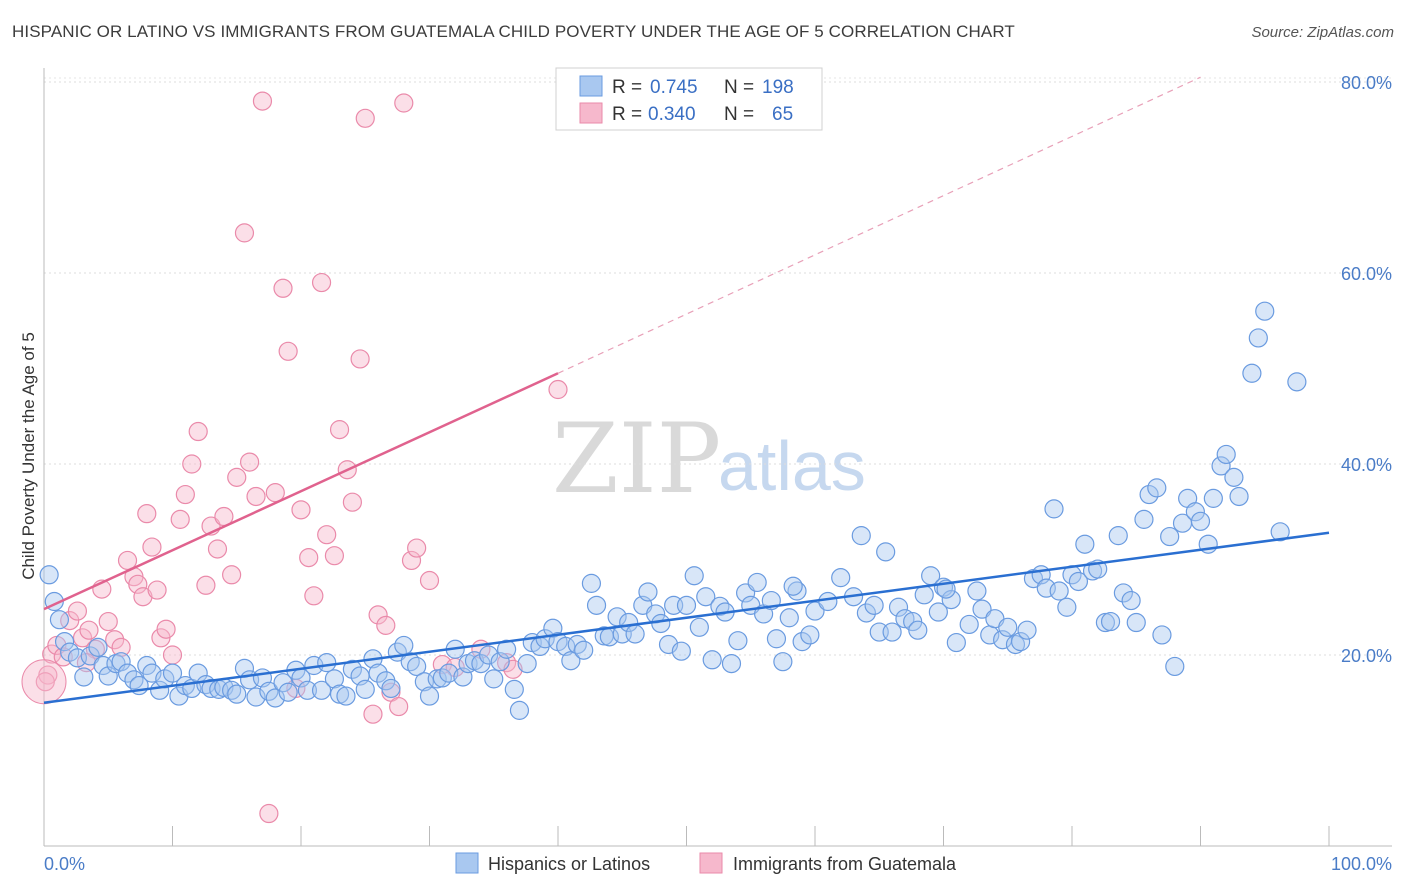  What do you see at coordinates (28, 456) in the screenshot?
I see `y-axis-title: Child Poverty Under the Age of 5` at bounding box center [28, 456].